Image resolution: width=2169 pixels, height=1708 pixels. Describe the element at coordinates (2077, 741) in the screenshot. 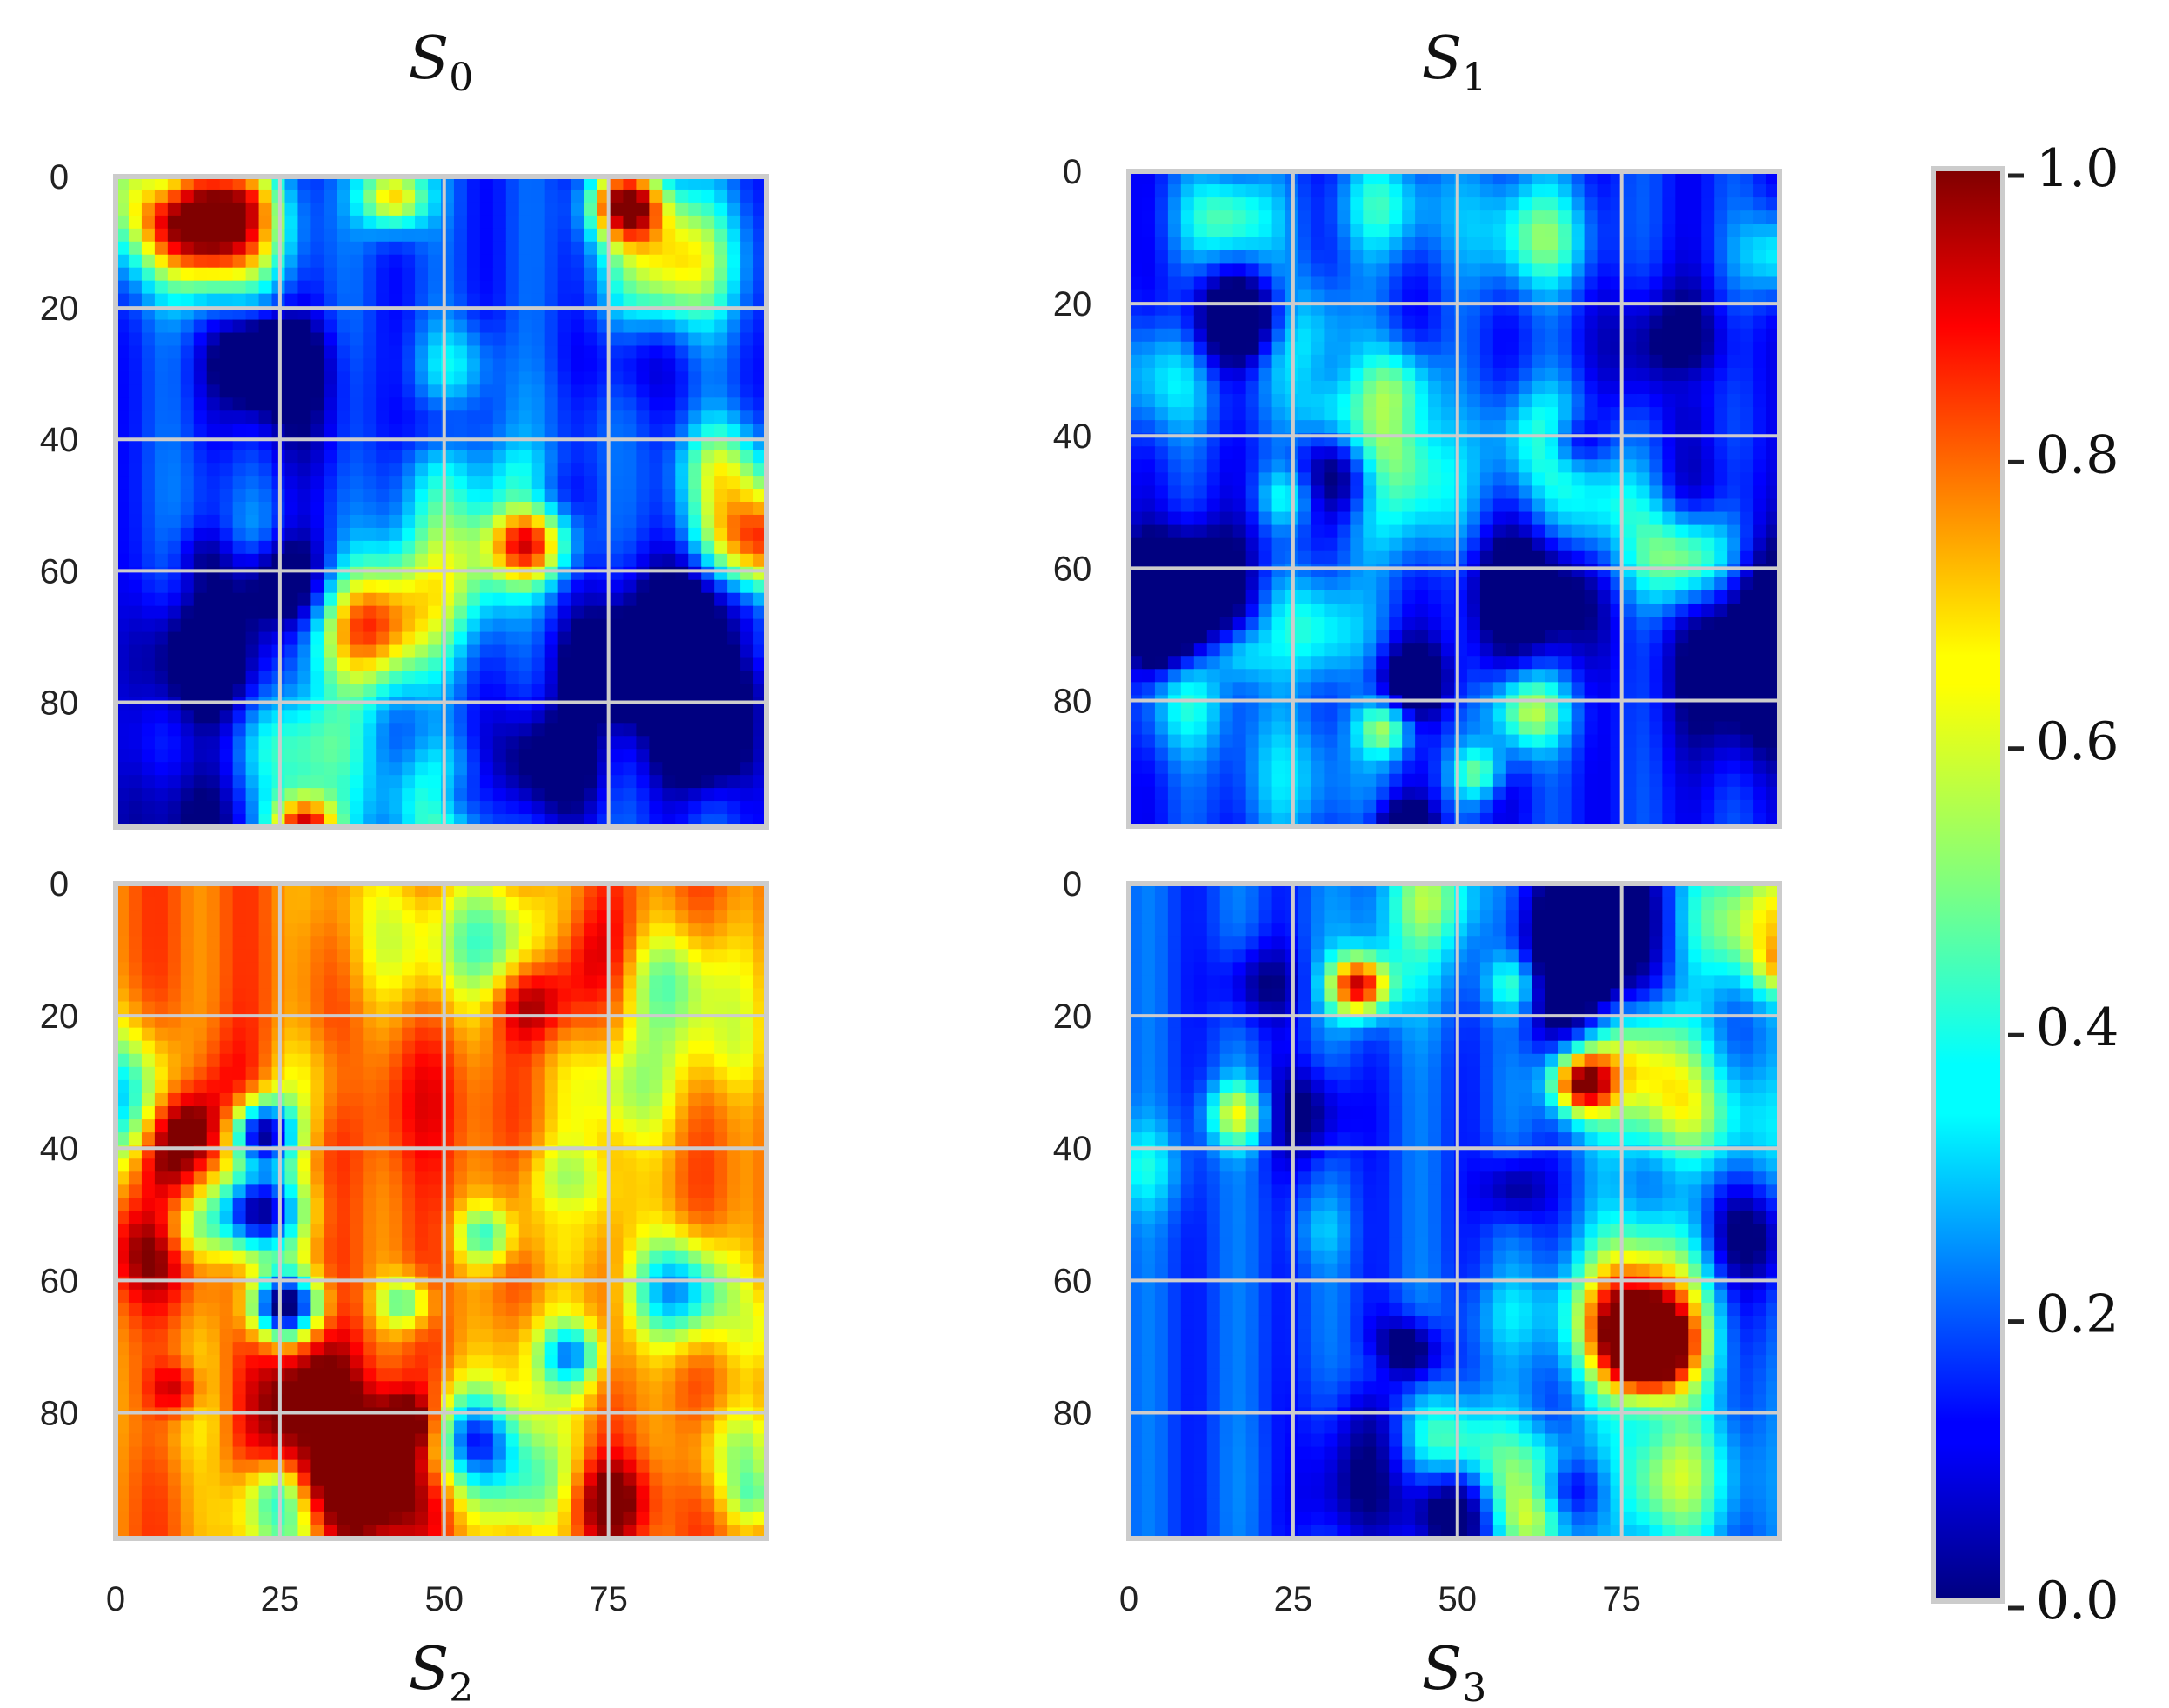

I see `colorbar-tick-label: 0.6` at that location.